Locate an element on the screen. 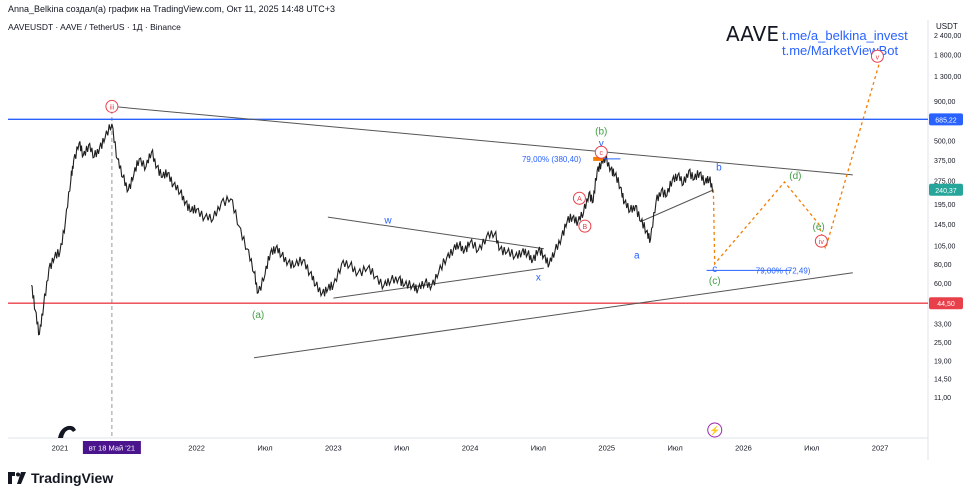  x-tick-label: 2026 is located at coordinates (743, 448).